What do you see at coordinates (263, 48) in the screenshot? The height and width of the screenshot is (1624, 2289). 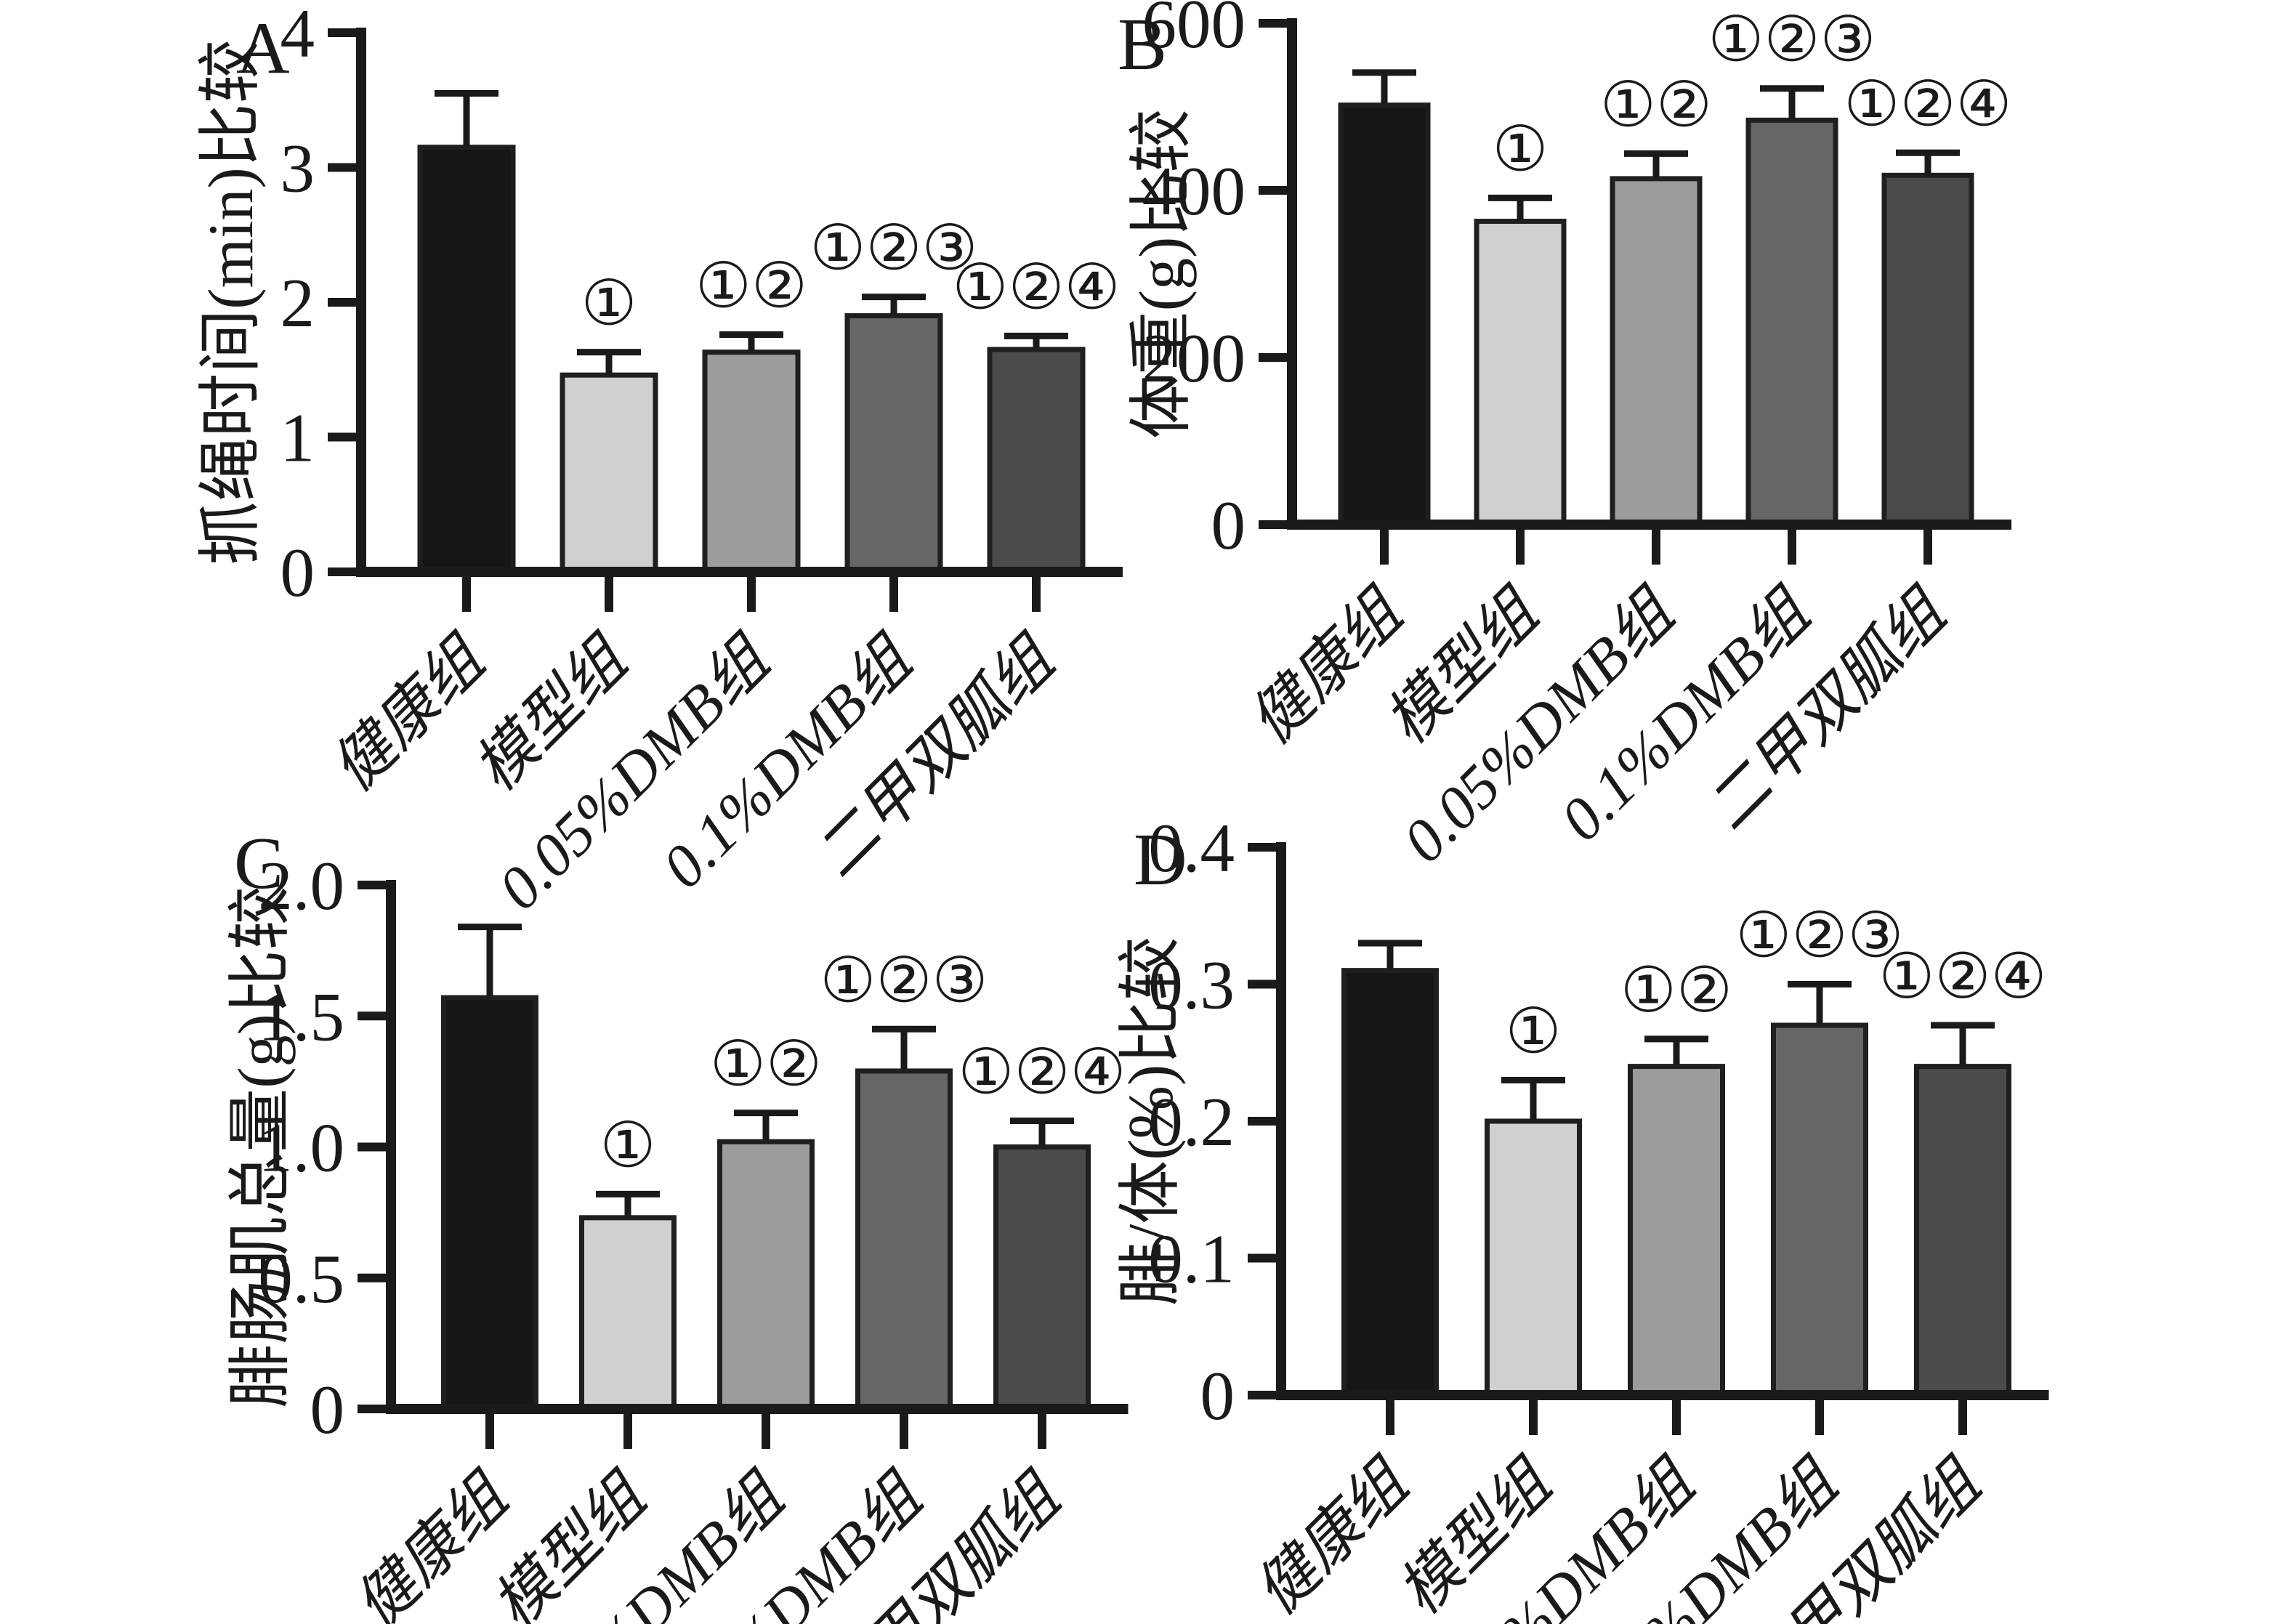 I see `panel-letter: A` at bounding box center [263, 48].